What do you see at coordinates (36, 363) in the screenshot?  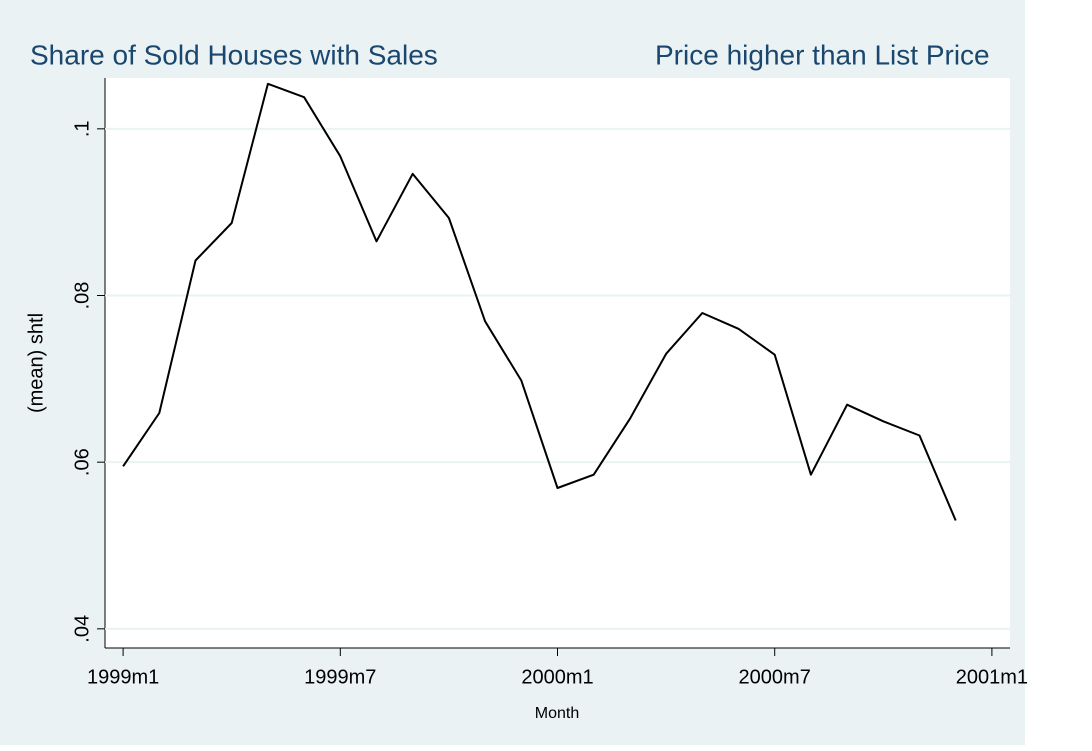 I see `y-axis-label: (mean) shtl` at bounding box center [36, 363].